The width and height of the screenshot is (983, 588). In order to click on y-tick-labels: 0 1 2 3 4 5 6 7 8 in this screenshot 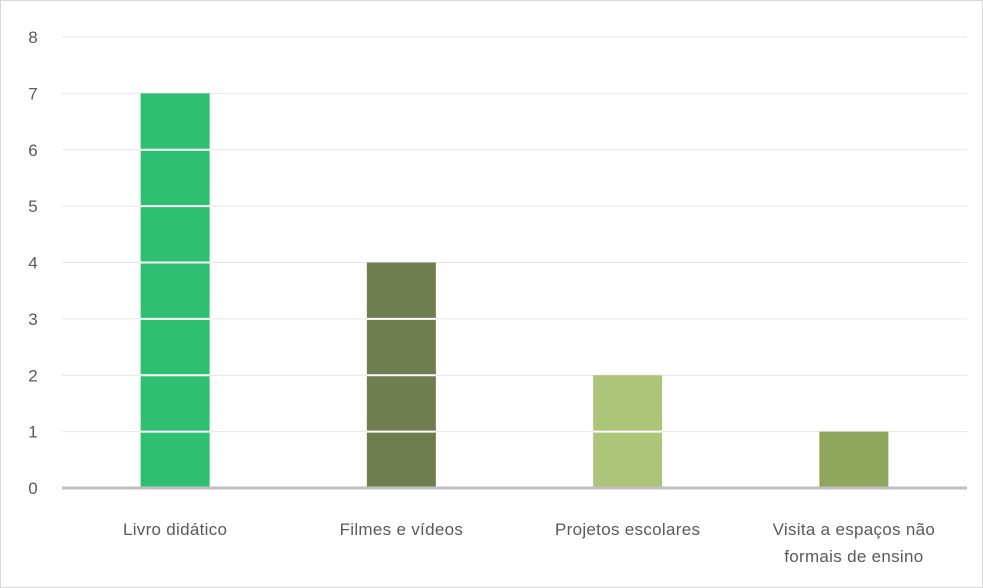, I will do `click(32, 263)`.